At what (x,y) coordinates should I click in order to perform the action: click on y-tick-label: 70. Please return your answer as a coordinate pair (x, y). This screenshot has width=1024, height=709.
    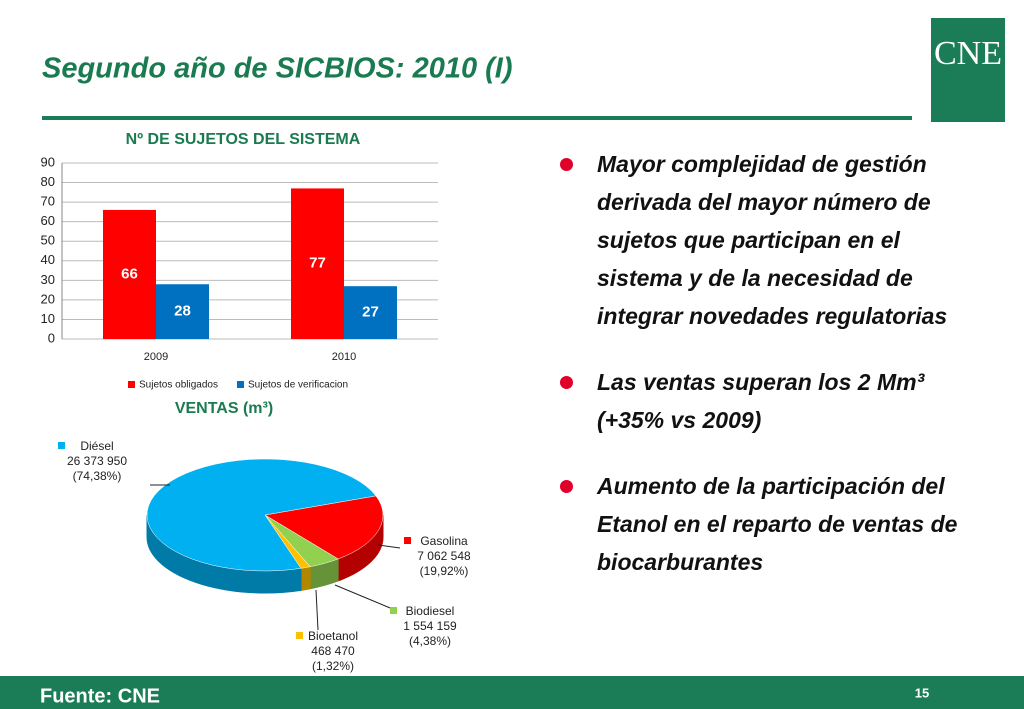
    Looking at the image, I should click on (48, 201).